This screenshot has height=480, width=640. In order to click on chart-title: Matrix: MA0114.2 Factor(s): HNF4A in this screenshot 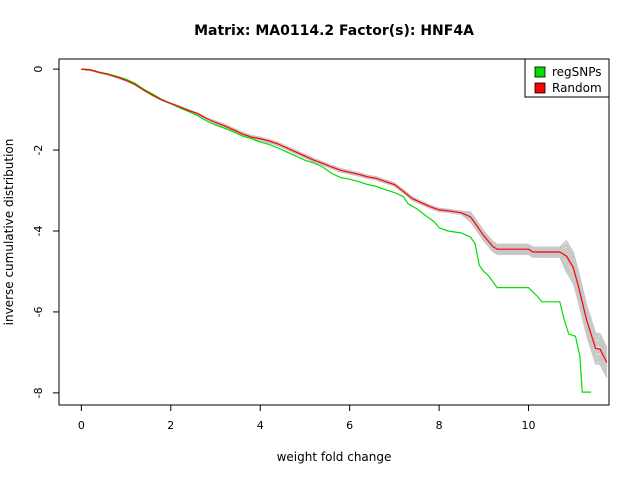, I will do `click(334, 31)`.